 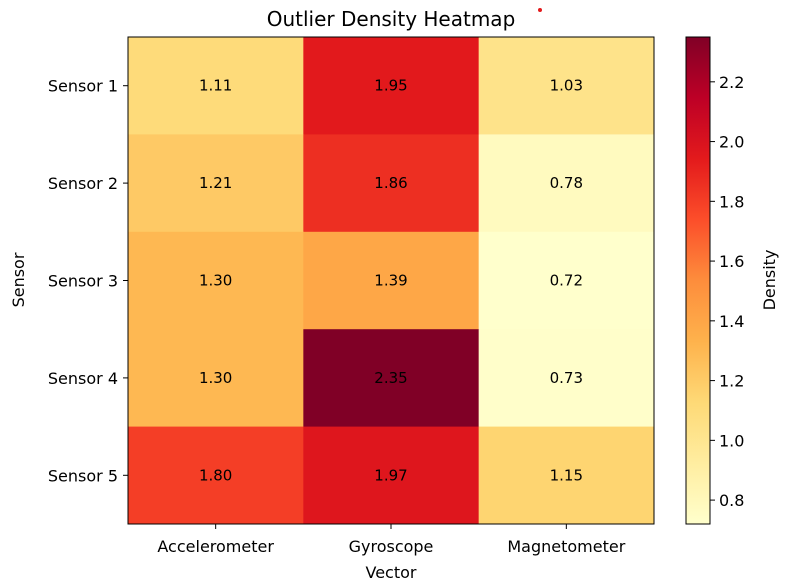 I want to click on x-tick-label: Magnetometer, so click(x=566, y=546).